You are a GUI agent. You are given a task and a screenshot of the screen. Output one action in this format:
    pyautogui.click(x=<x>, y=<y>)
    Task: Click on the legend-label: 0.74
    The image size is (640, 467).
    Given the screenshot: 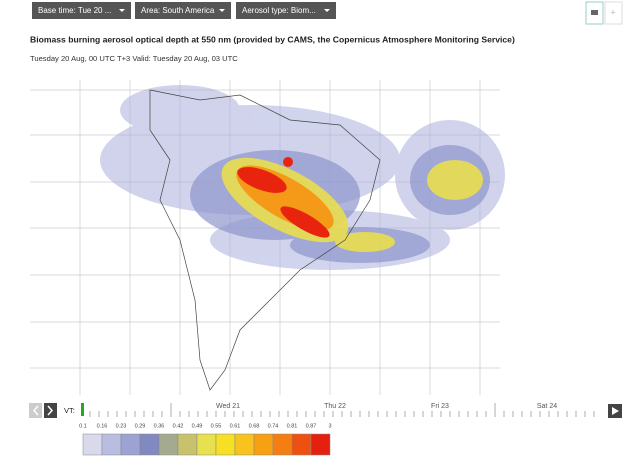 What is the action you would take?
    pyautogui.click(x=273, y=426)
    